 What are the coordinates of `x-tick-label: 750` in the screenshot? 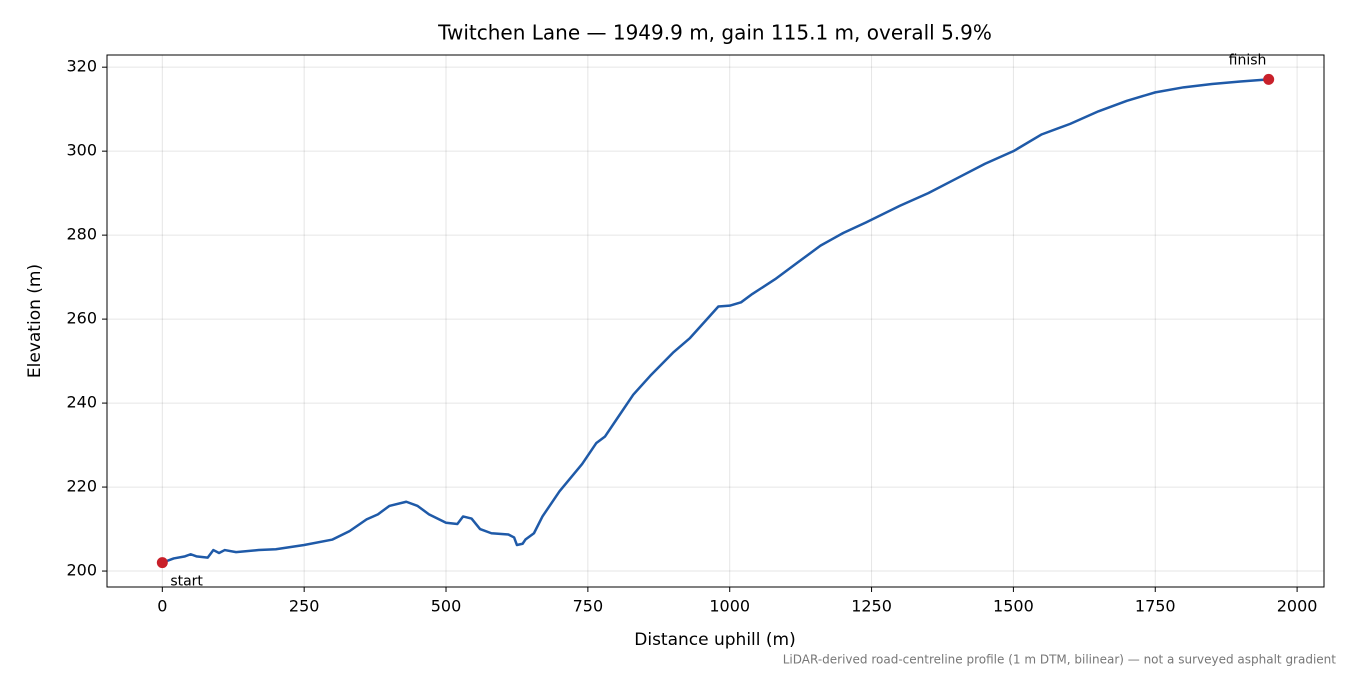 It's located at (588, 606).